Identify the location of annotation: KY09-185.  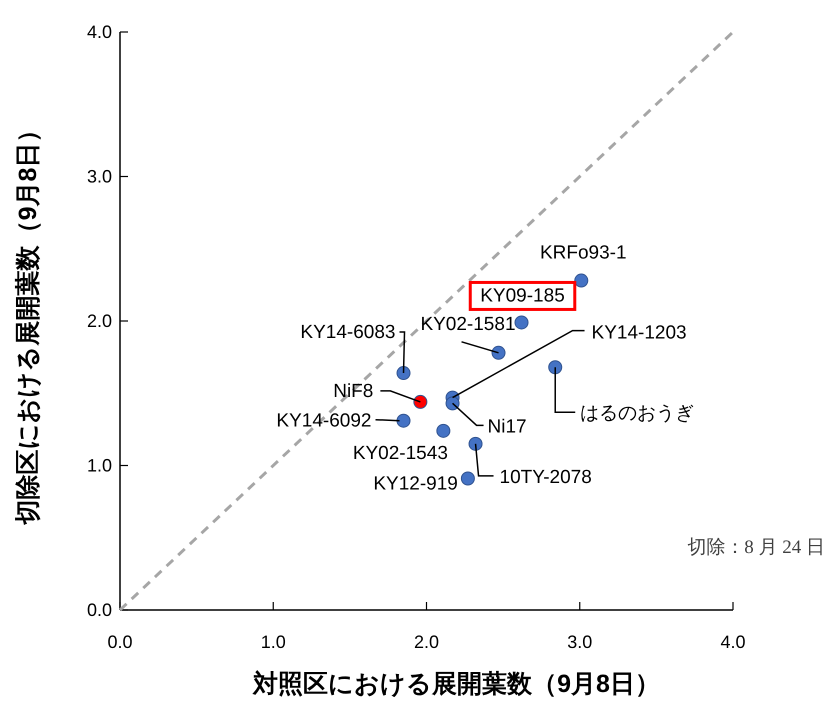
(522, 295).